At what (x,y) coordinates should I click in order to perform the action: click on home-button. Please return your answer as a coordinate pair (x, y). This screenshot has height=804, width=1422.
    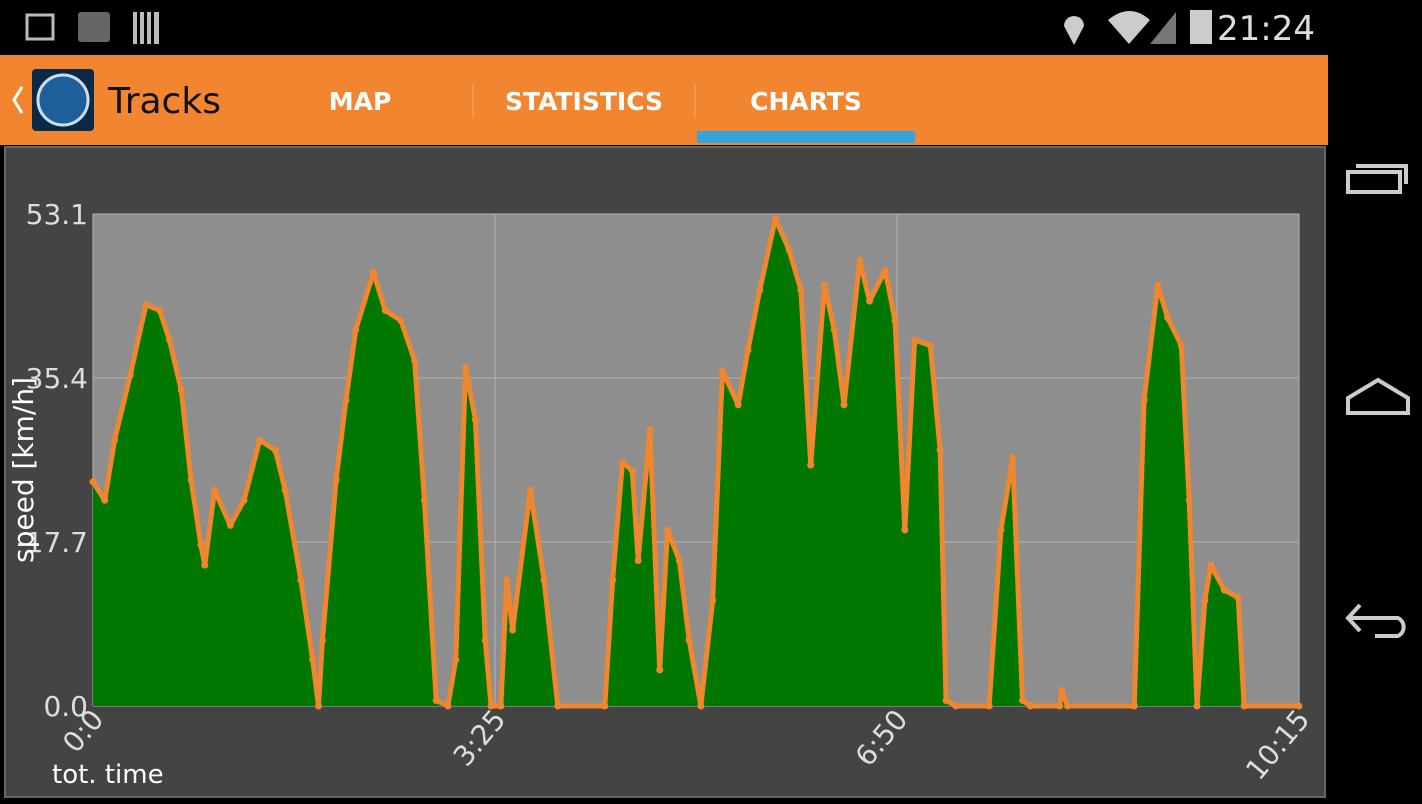
    Looking at the image, I should click on (1378, 396).